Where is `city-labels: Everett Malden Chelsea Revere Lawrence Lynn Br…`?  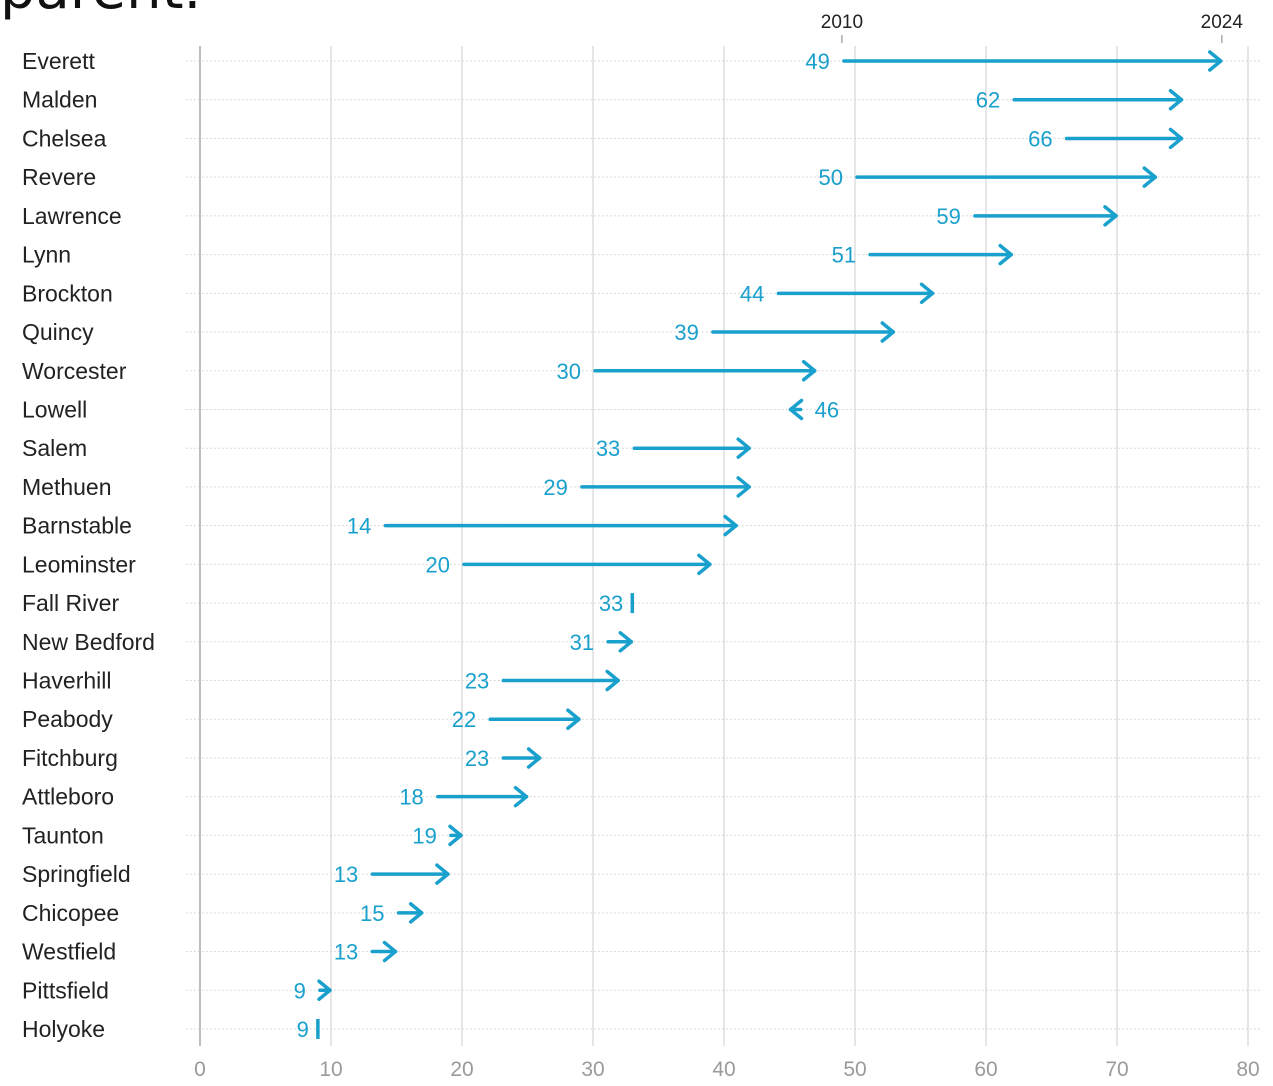
city-labels: Everett Malden Chelsea Revere Lawrence Lynn Br… is located at coordinates (88, 545).